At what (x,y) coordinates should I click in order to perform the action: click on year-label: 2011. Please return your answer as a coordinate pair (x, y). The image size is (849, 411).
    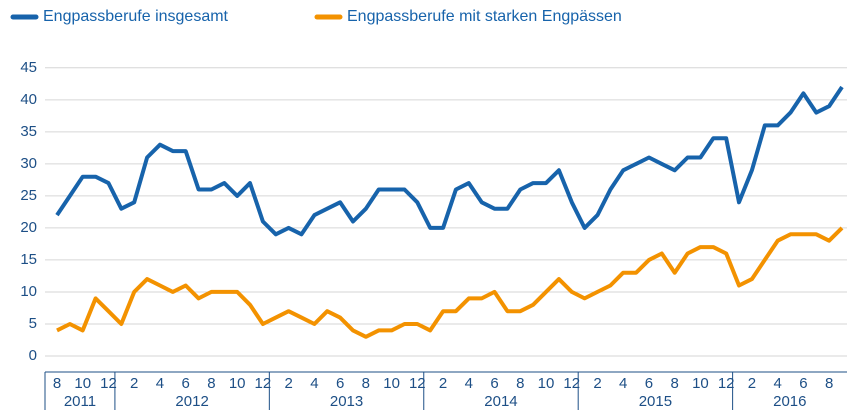
    Looking at the image, I should click on (80, 401).